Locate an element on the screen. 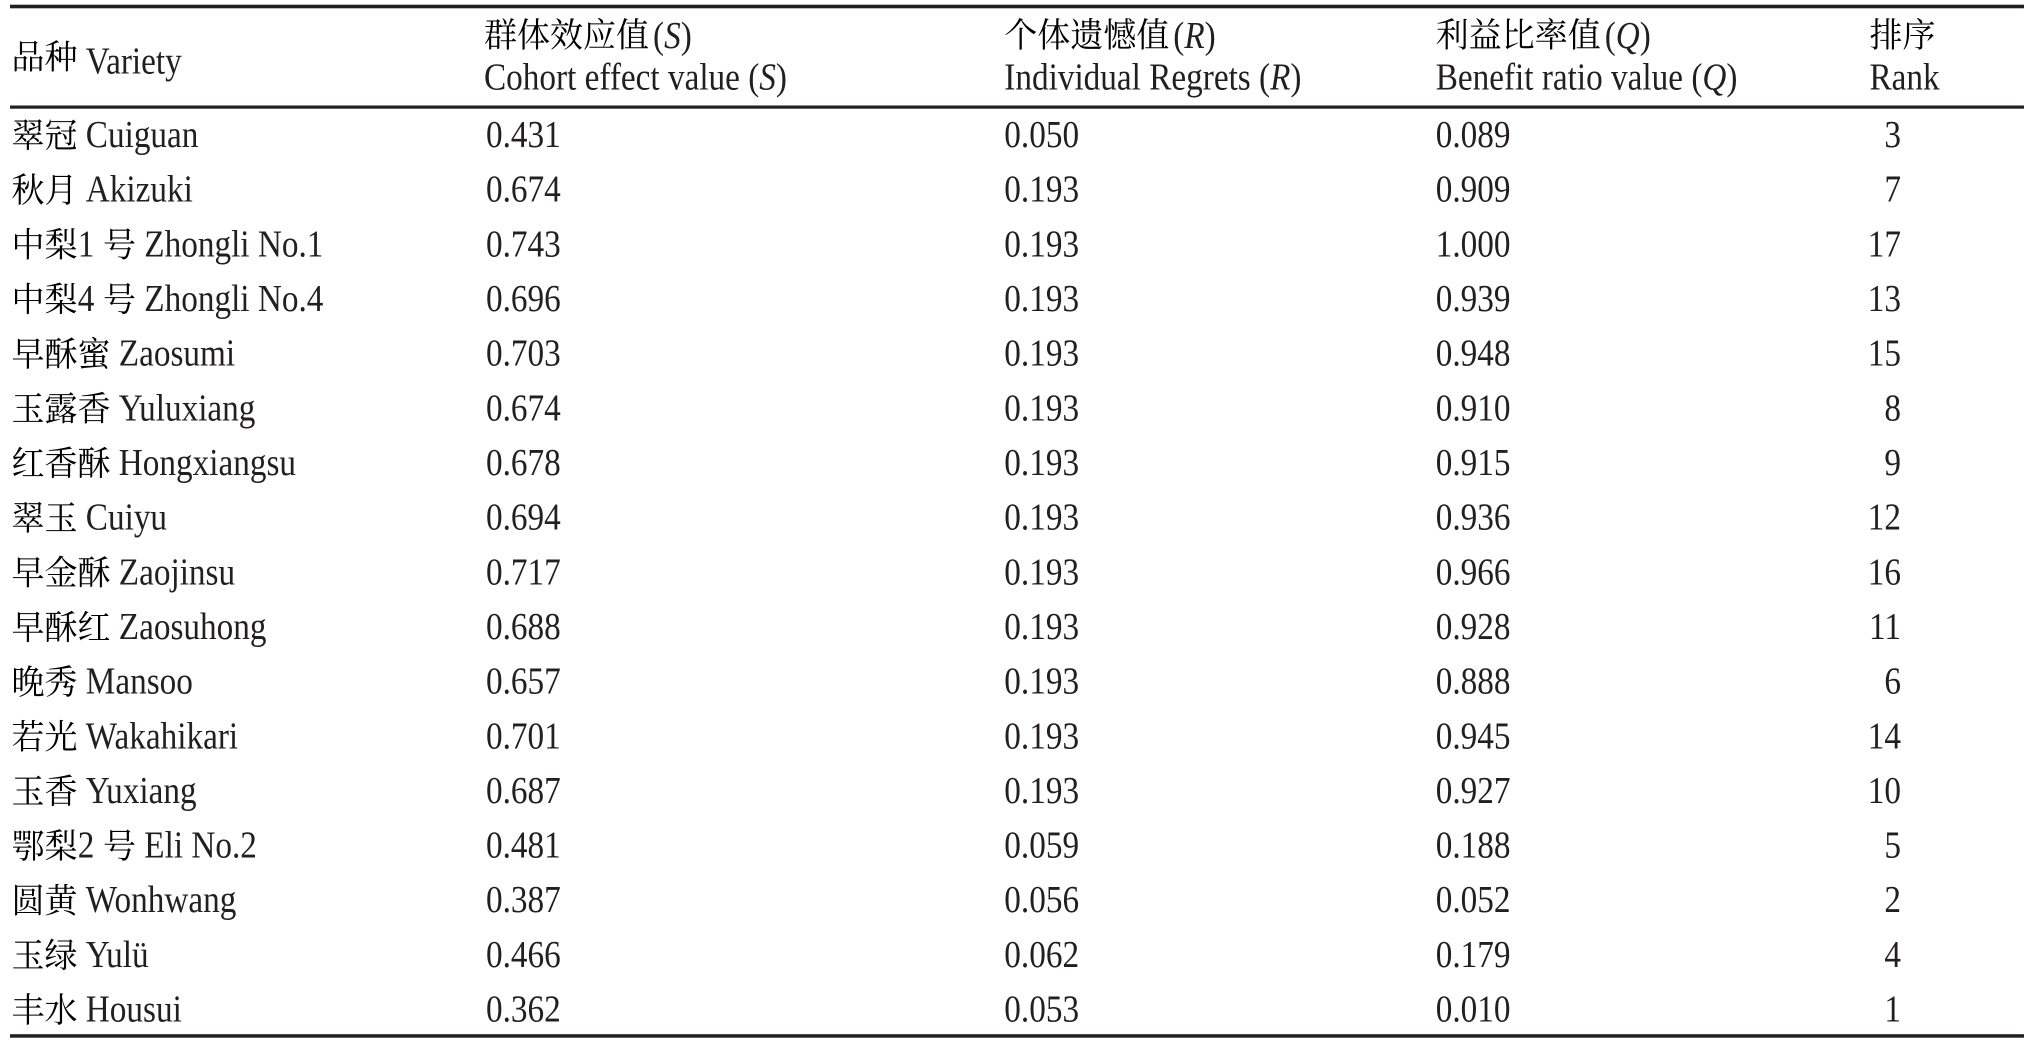 The image size is (2029, 1049). svg-text: 11 is located at coordinates (1885, 626).